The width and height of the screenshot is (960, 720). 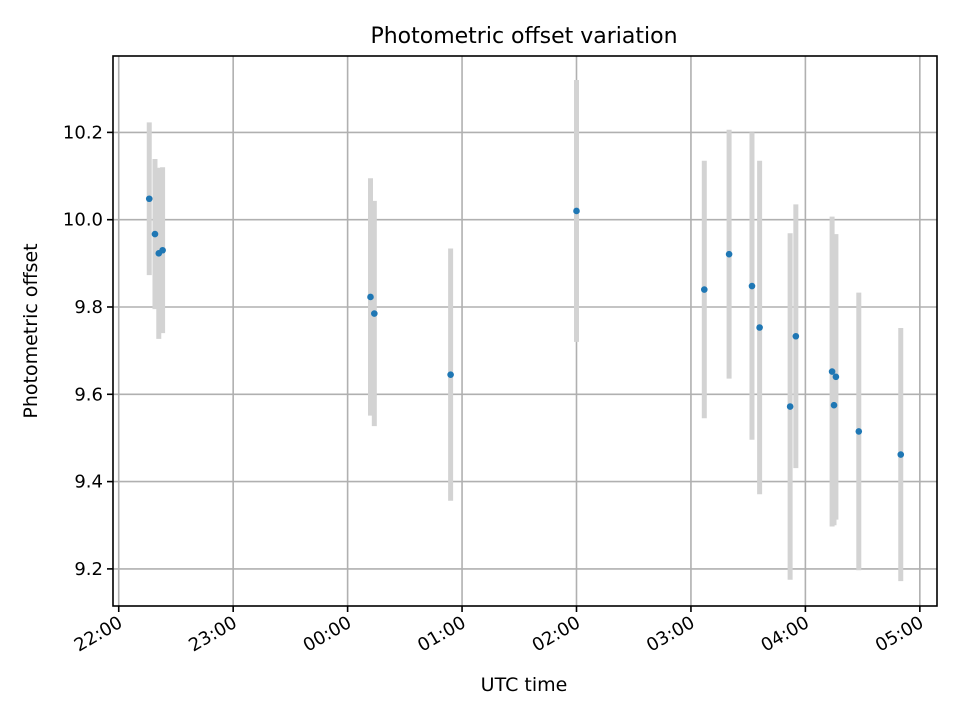 I want to click on y-tick-label: 10.0, so click(x=83, y=220).